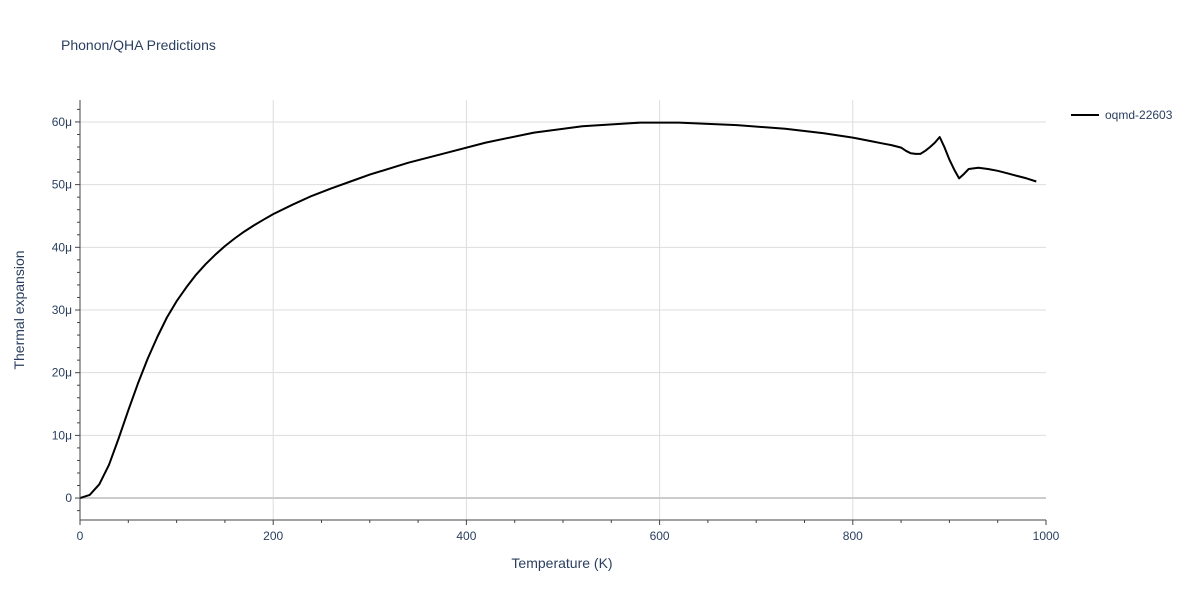 The width and height of the screenshot is (1200, 600). I want to click on y-tick-label: 0, so click(68, 498).